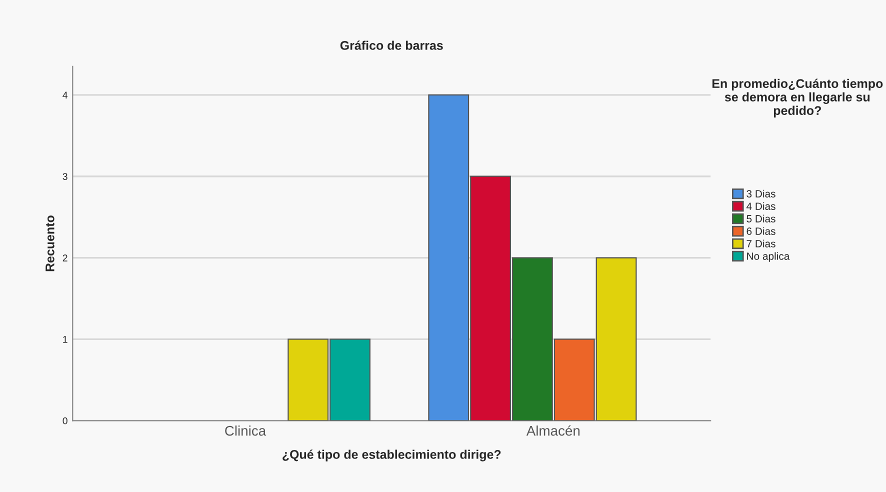 The height and width of the screenshot is (492, 886). Describe the element at coordinates (761, 206) in the screenshot. I see `legend-label: 4 Dias` at that location.